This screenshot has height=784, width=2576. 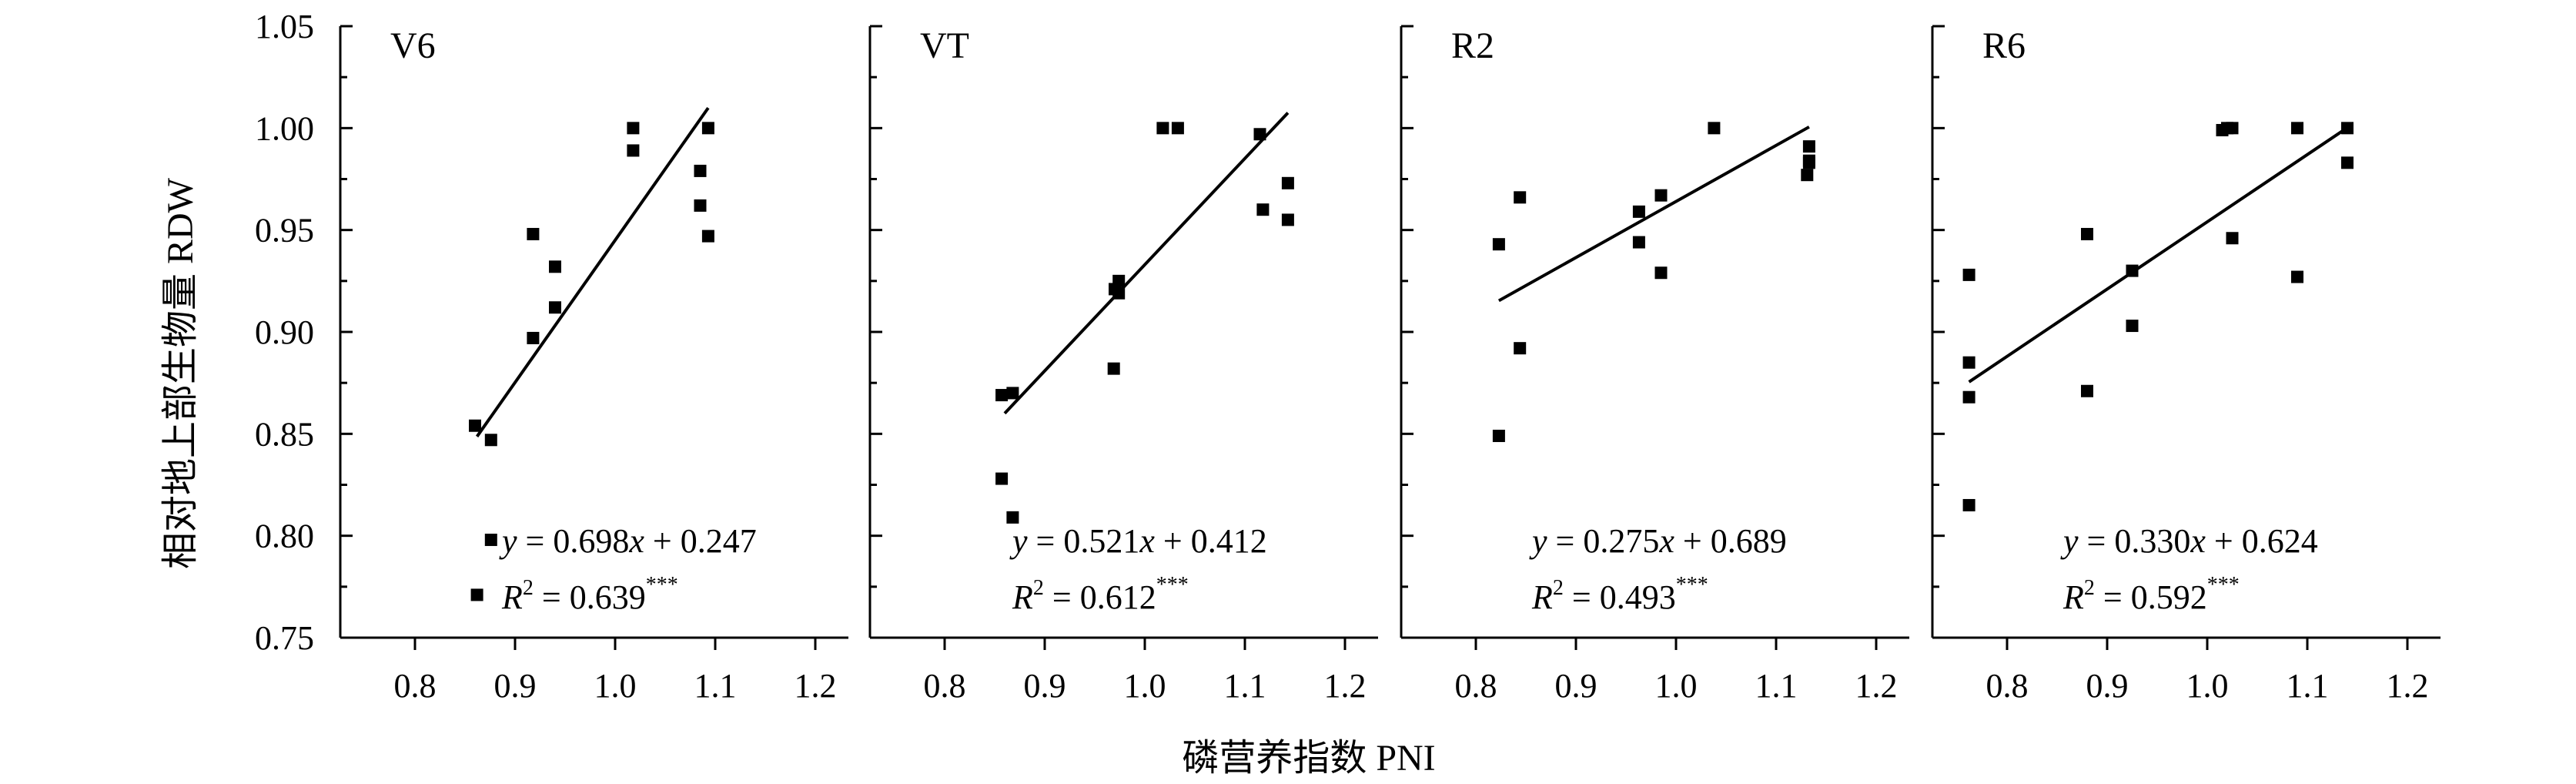 I want to click on equation-slope: = 0.330, so click(x=2135, y=541).